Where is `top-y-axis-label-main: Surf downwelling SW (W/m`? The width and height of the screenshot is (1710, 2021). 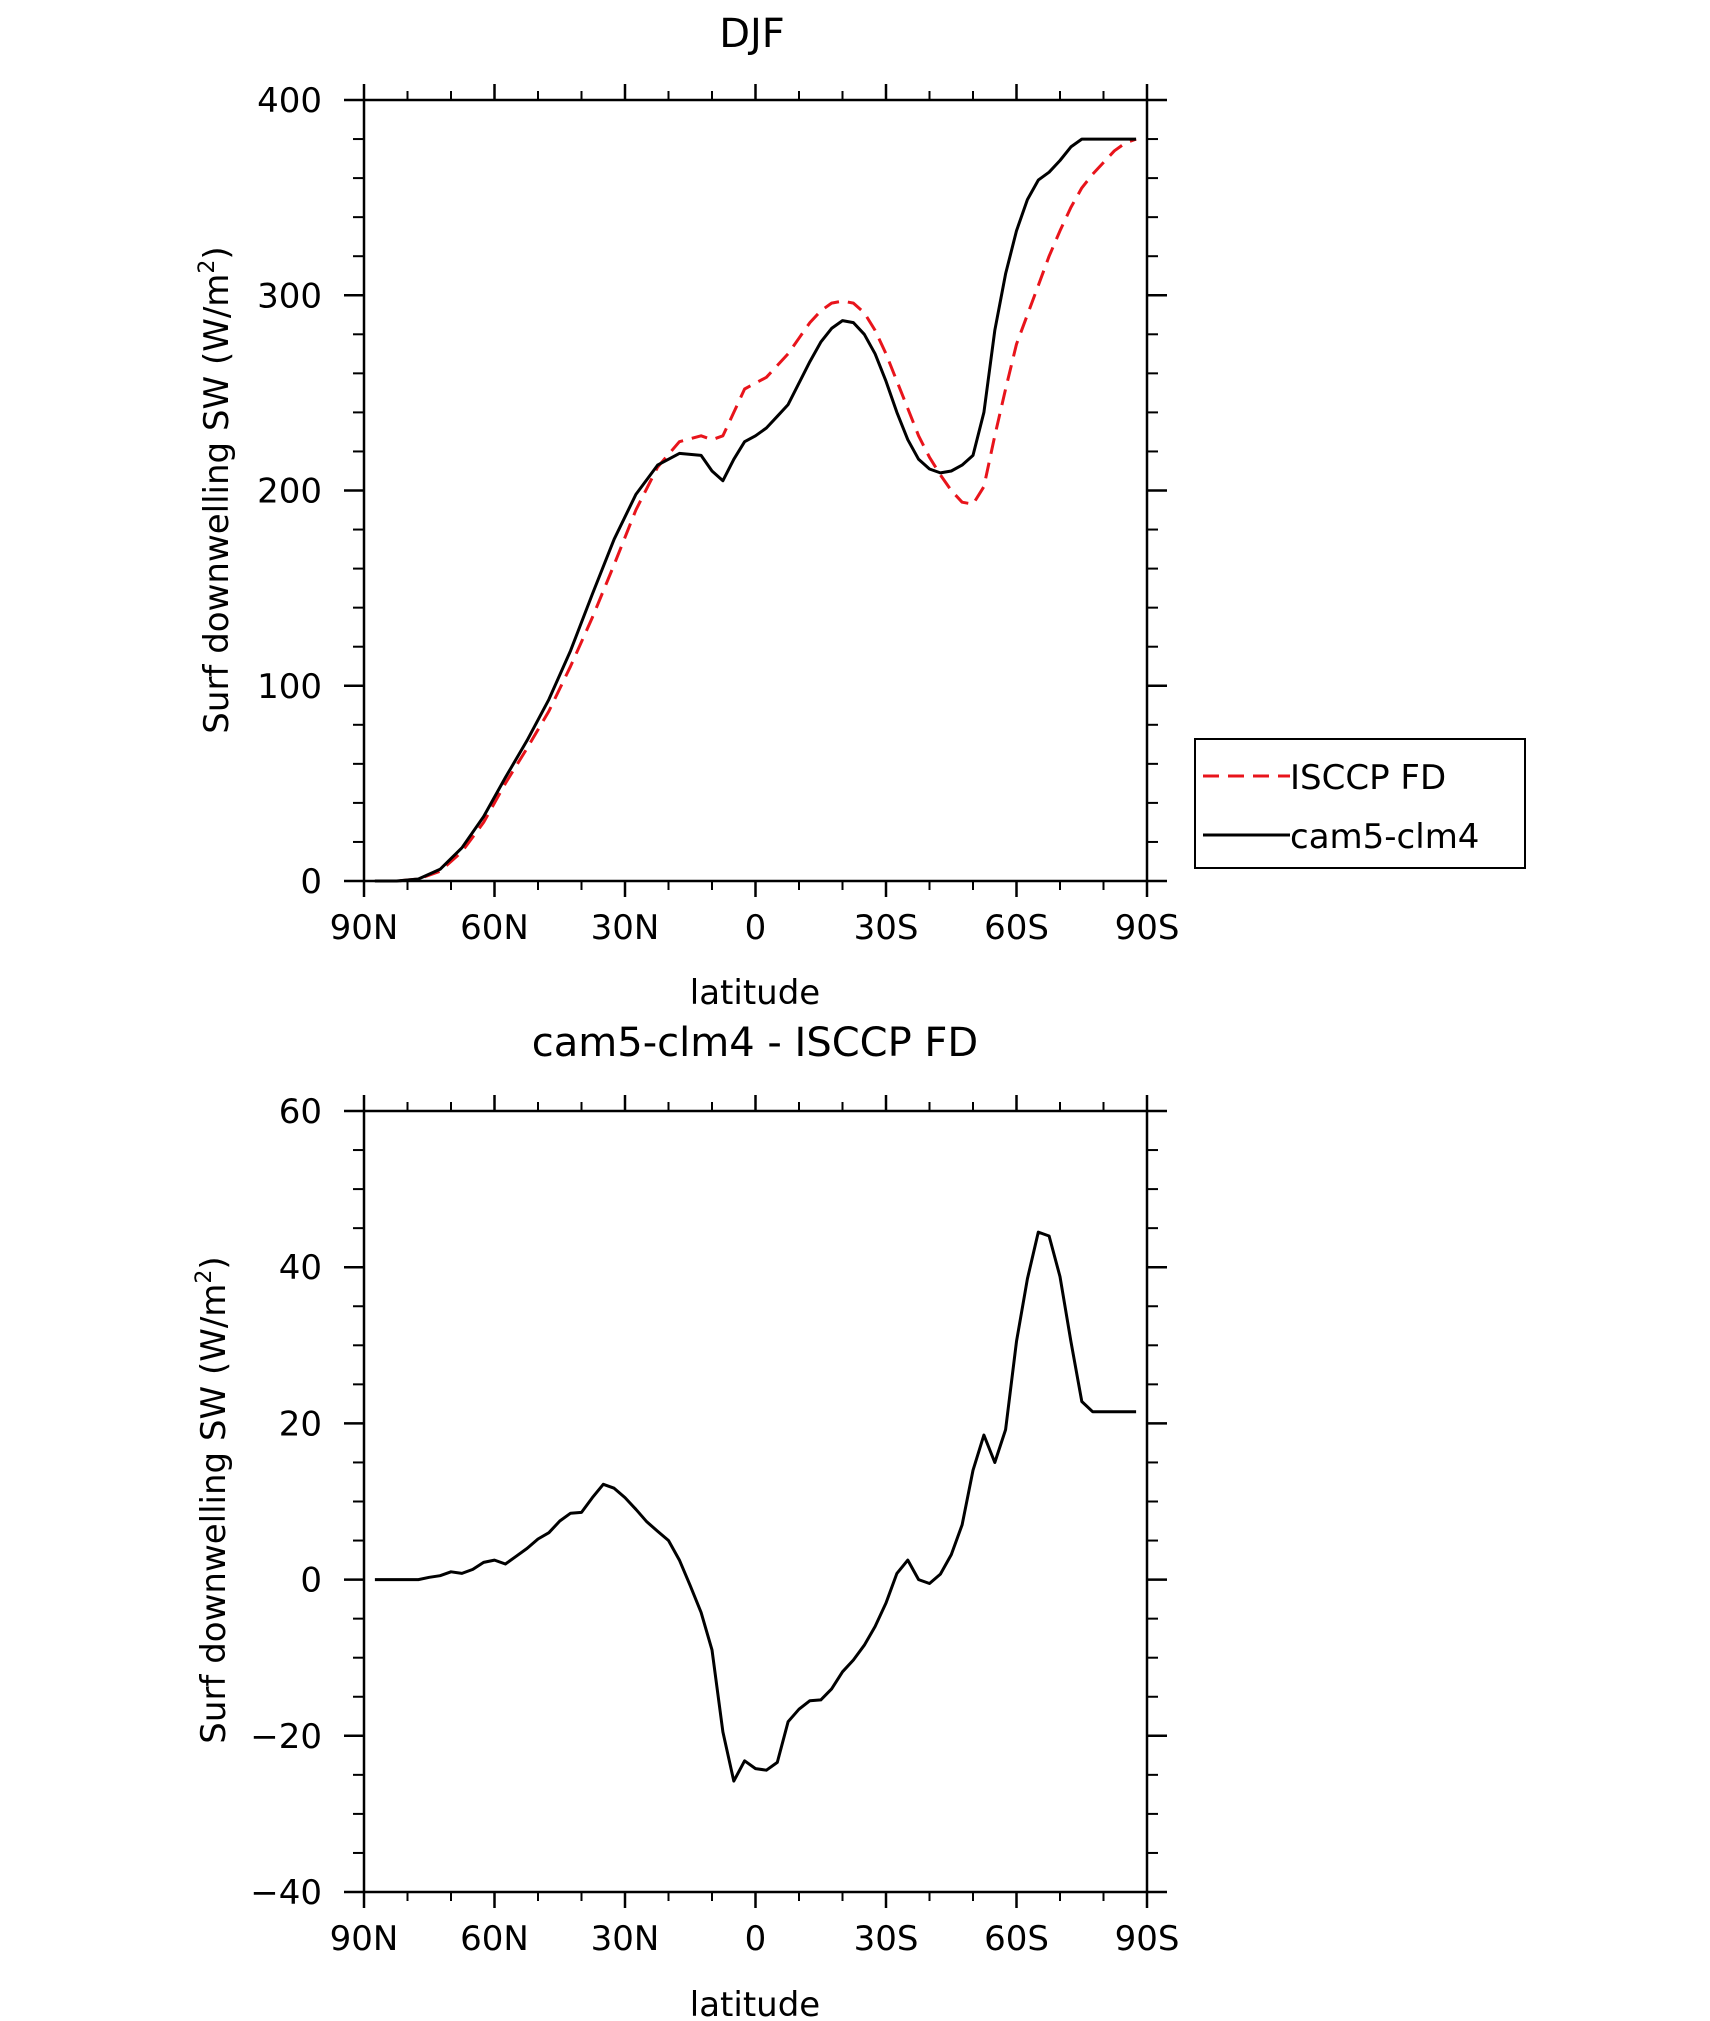 top-y-axis-label-main: Surf downwelling SW (W/m is located at coordinates (217, 504).